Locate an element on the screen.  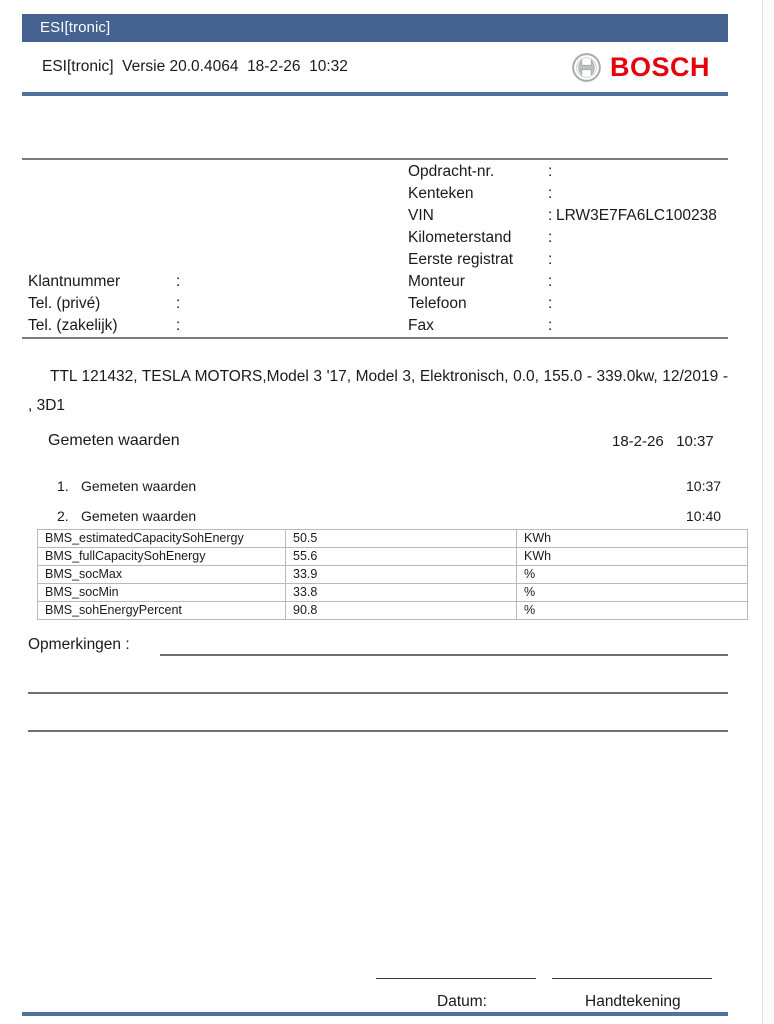
measurement-name: BMS_socMin is located at coordinates (161, 592).